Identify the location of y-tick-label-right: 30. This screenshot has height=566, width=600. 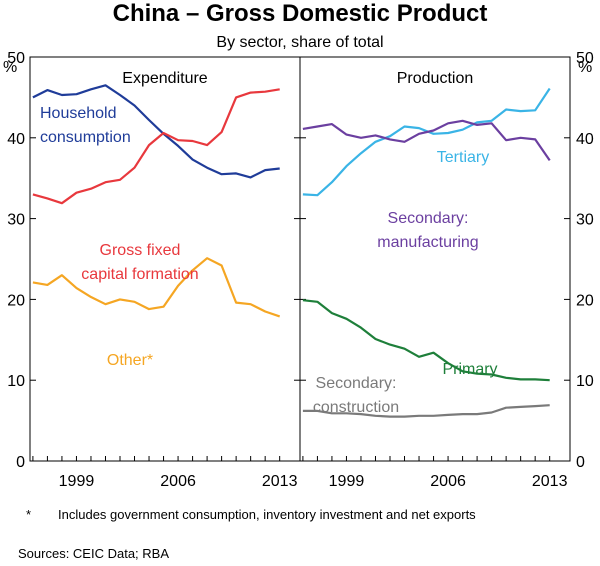
(585, 220).